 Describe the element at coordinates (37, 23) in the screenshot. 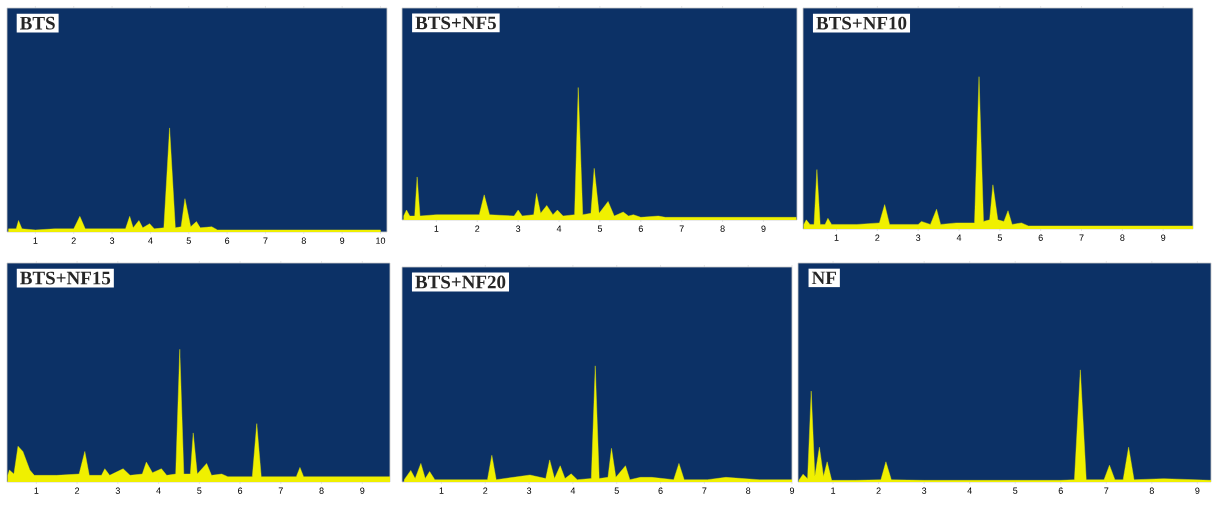

I see `chart-title: BTS` at that location.